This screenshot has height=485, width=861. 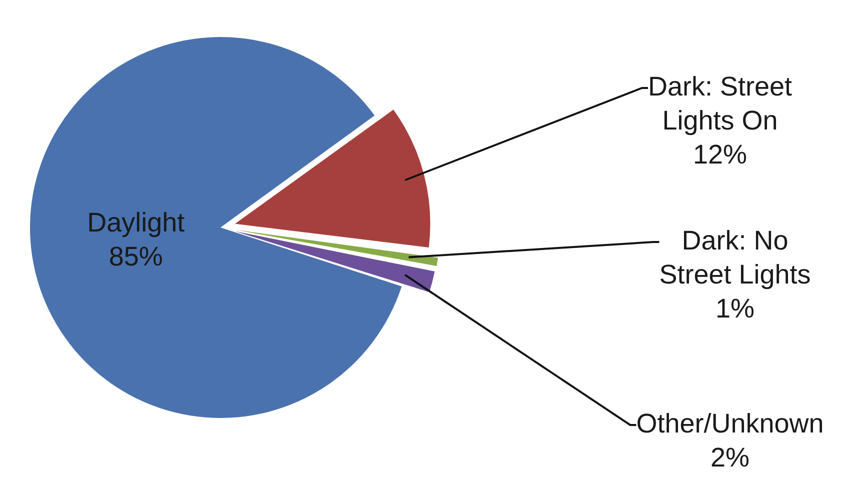 What do you see at coordinates (735, 308) in the screenshot?
I see `data-label: 1%` at bounding box center [735, 308].